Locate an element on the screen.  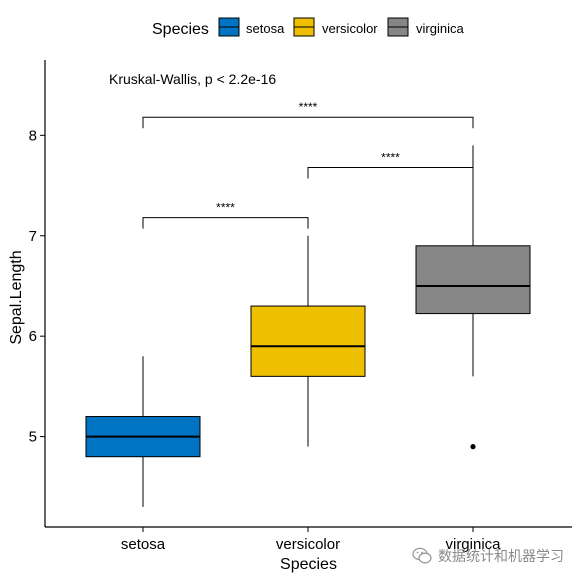
y-tick-label: 5 is located at coordinates (33, 437).